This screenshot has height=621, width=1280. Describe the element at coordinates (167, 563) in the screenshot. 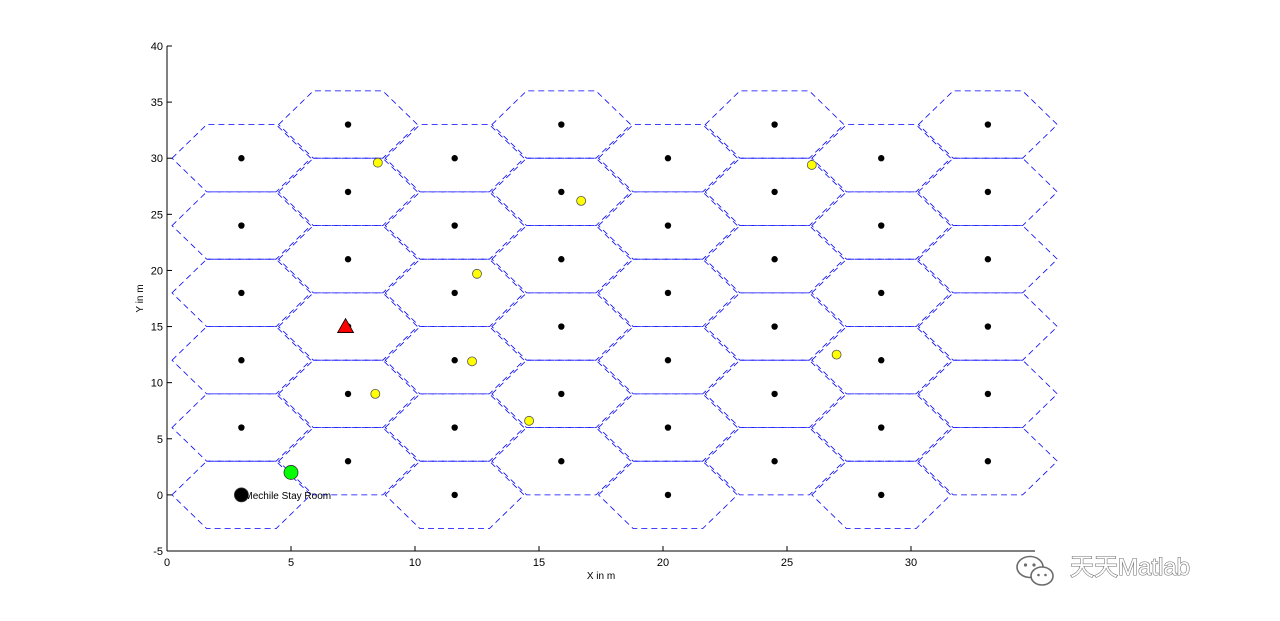

I see `x-tick-label-0: 0` at that location.